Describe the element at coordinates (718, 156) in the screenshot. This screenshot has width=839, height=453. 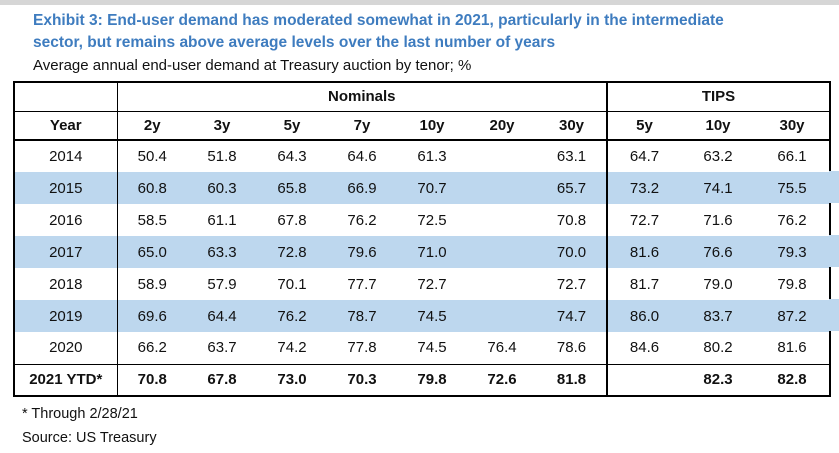
I see `value-cell: 63.2` at that location.